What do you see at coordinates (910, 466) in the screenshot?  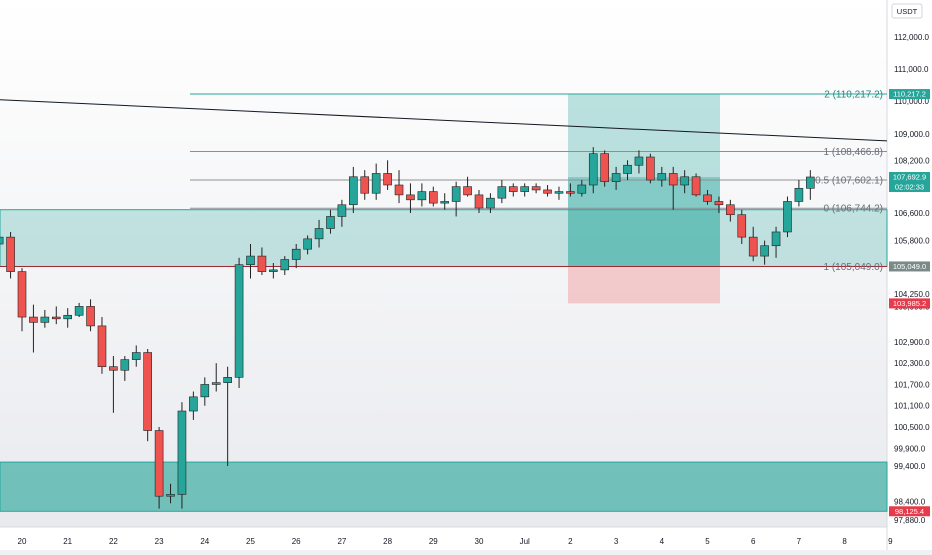 I see `price-tick-label: 99,400.0` at bounding box center [910, 466].